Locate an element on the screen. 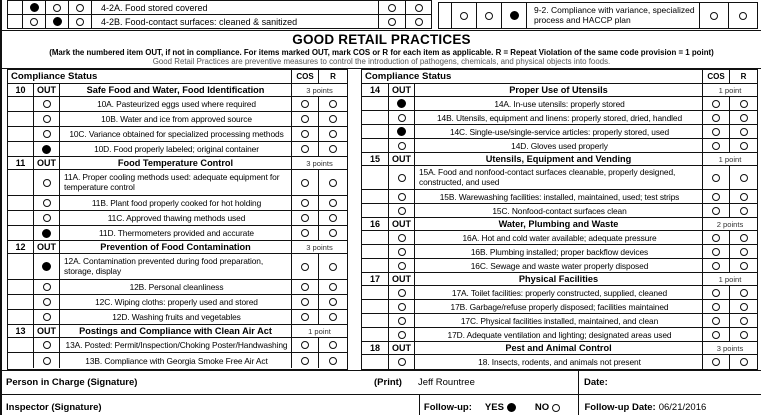  followup-yes-radio-icon is located at coordinates (511, 407).